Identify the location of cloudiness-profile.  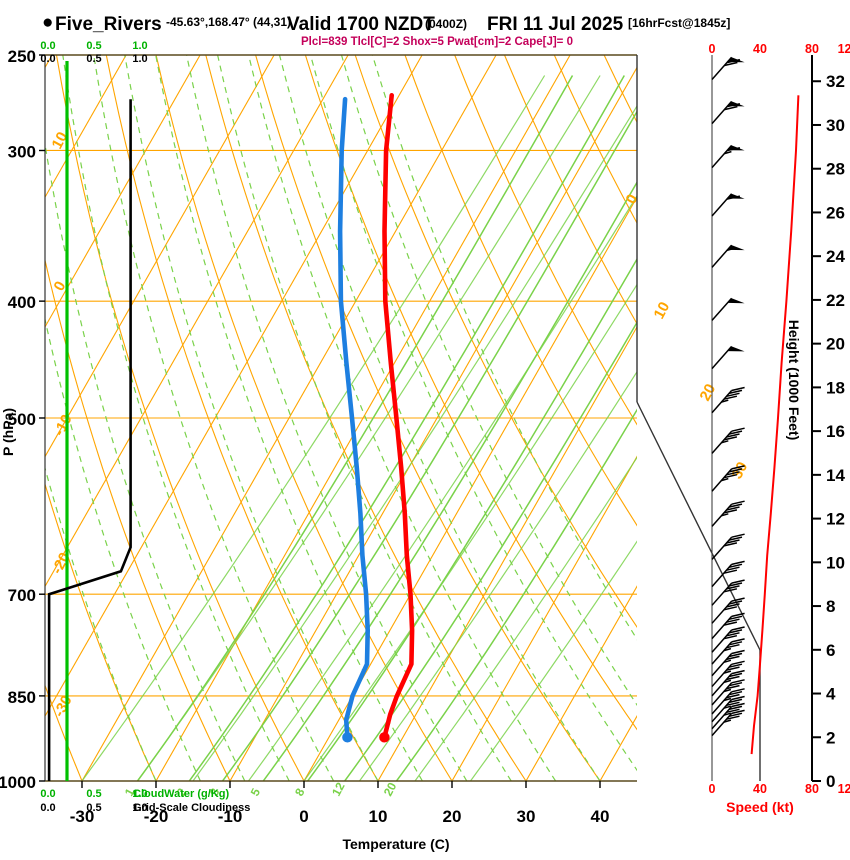
(89, 440).